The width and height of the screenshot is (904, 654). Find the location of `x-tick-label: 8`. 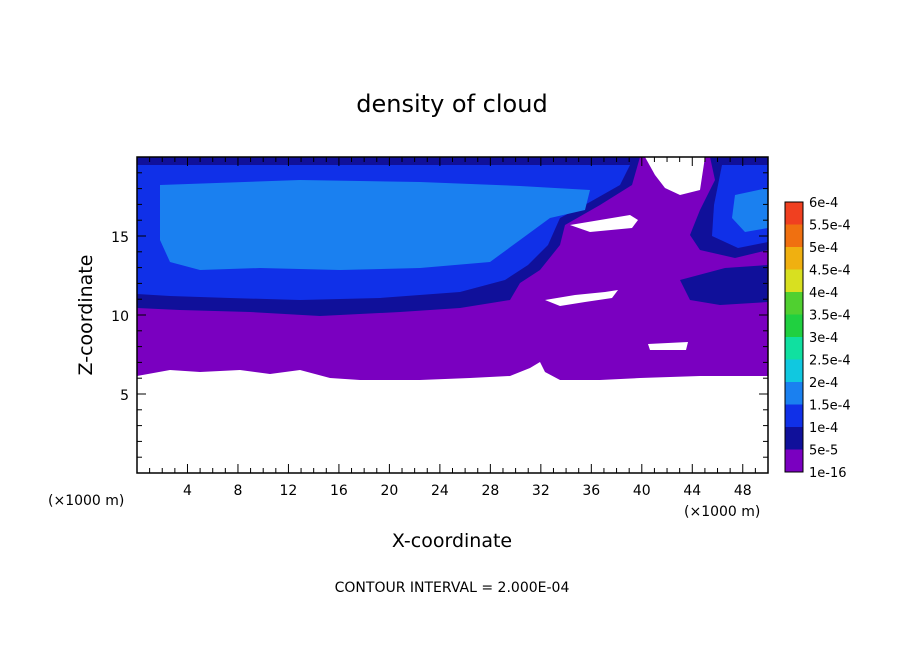

x-tick-label: 8 is located at coordinates (237, 491).